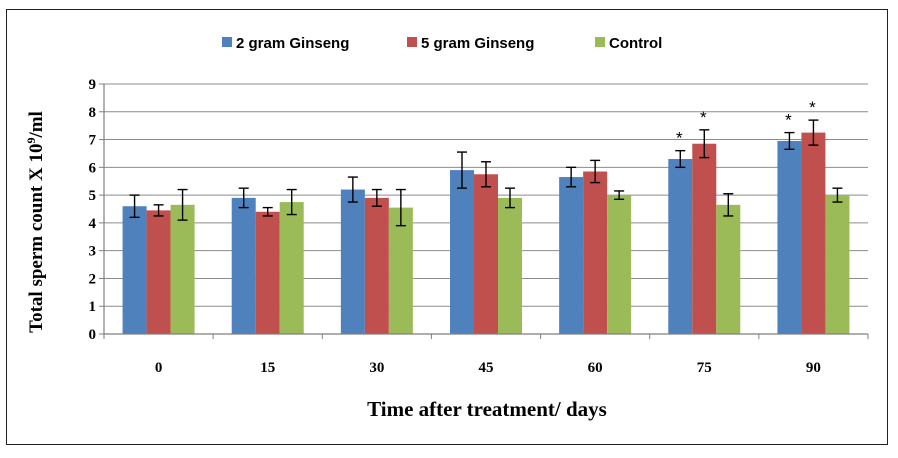  What do you see at coordinates (486, 355) in the screenshot?
I see `x-tick-labels: 0 15 30 45 60 75 90` at bounding box center [486, 355].